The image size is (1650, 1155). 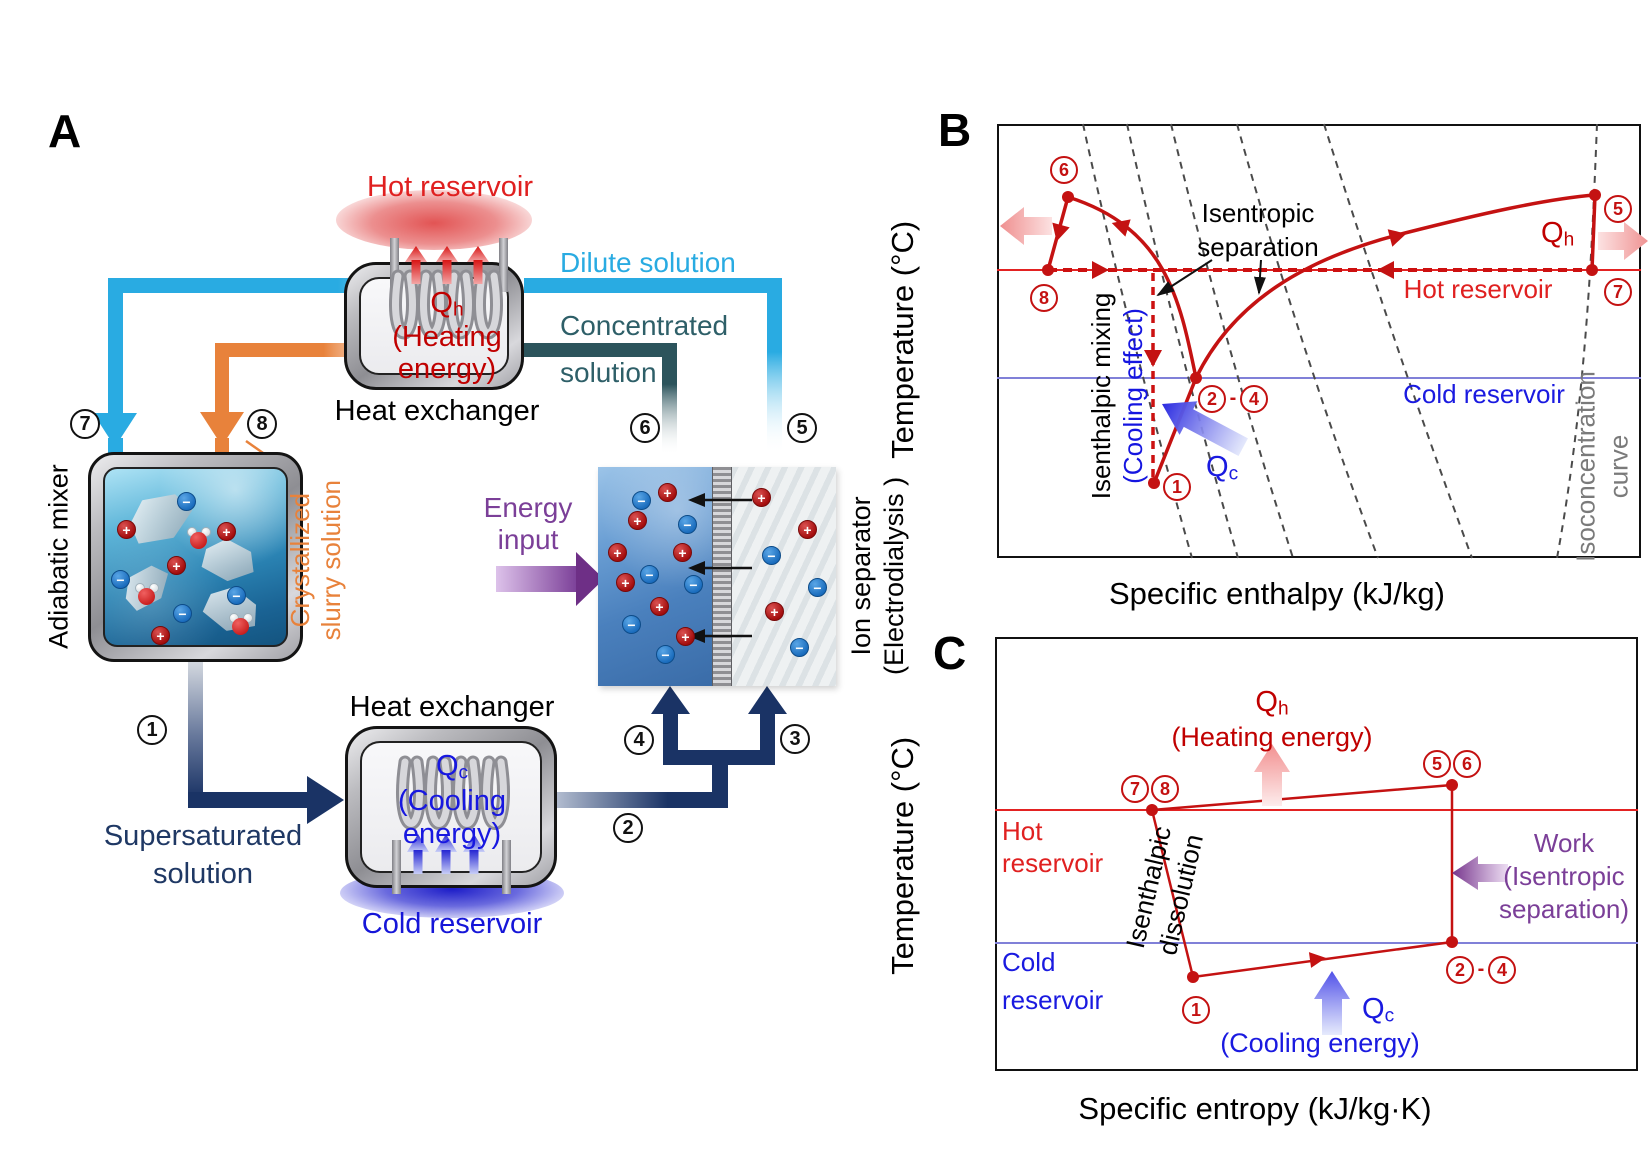 I want to click on energy-input-label: Energy input, so click(x=528, y=524).